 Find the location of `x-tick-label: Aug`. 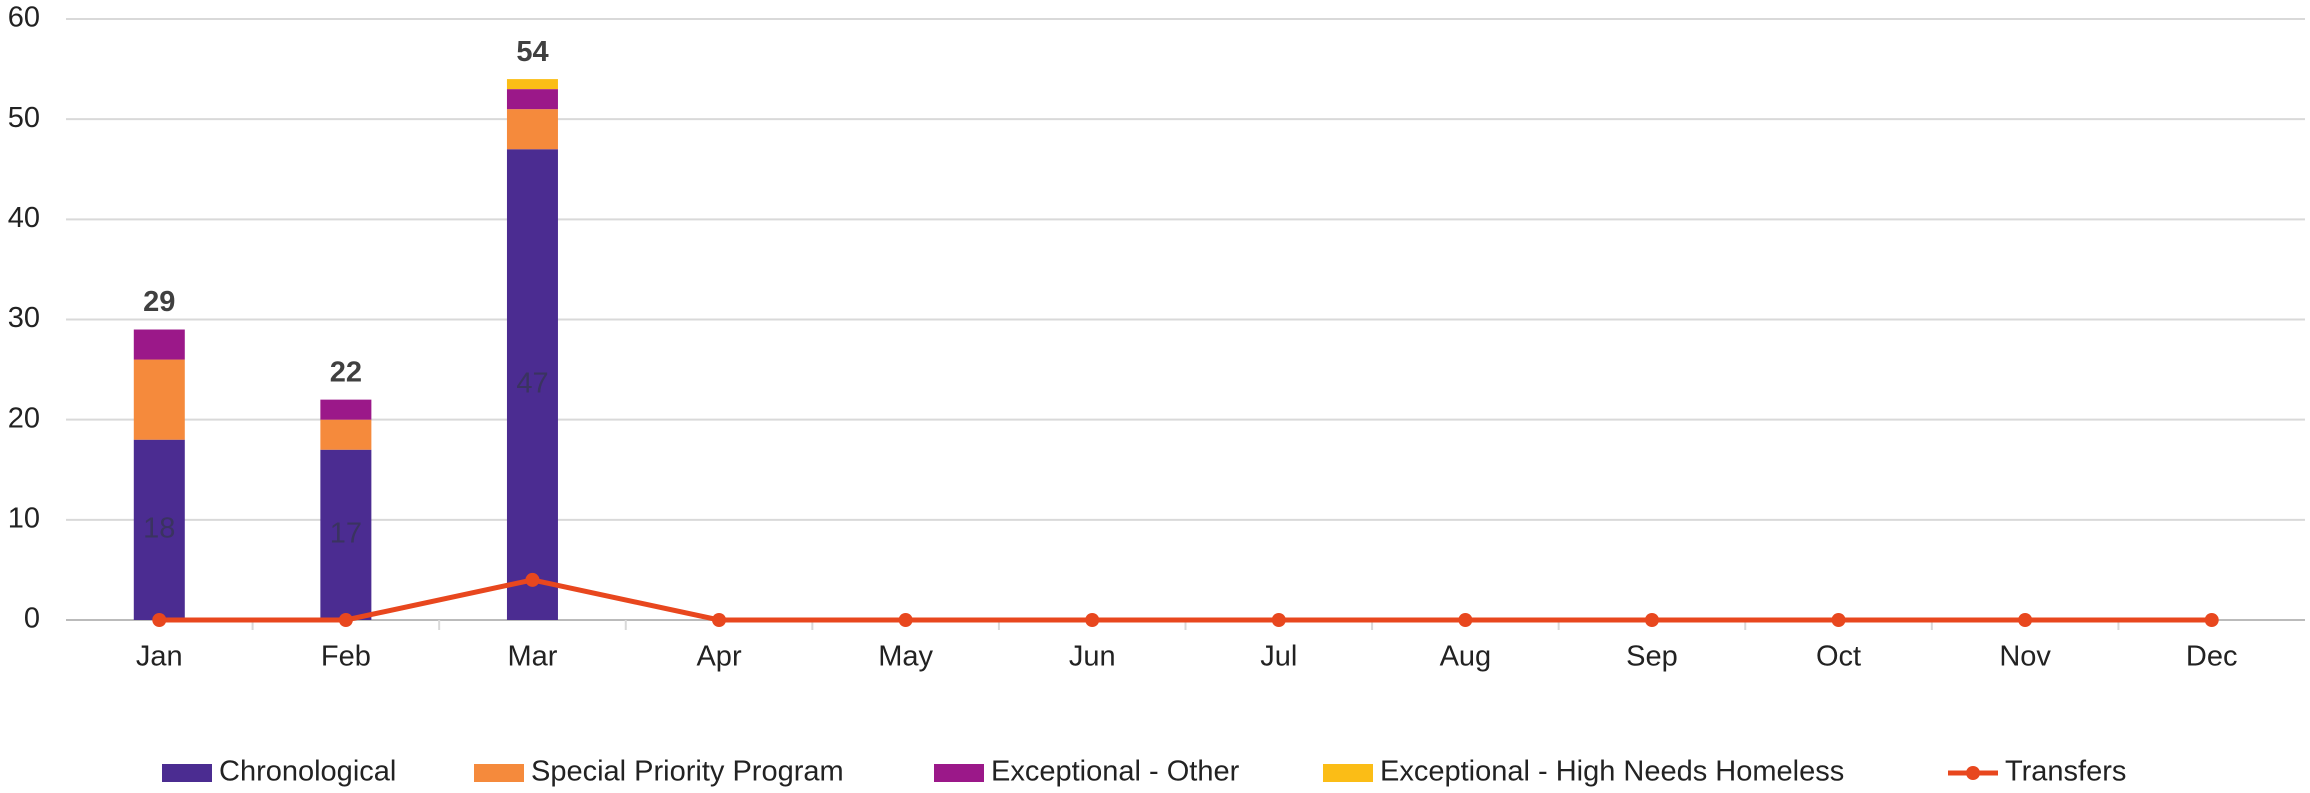

x-tick-label: Aug is located at coordinates (1466, 657).